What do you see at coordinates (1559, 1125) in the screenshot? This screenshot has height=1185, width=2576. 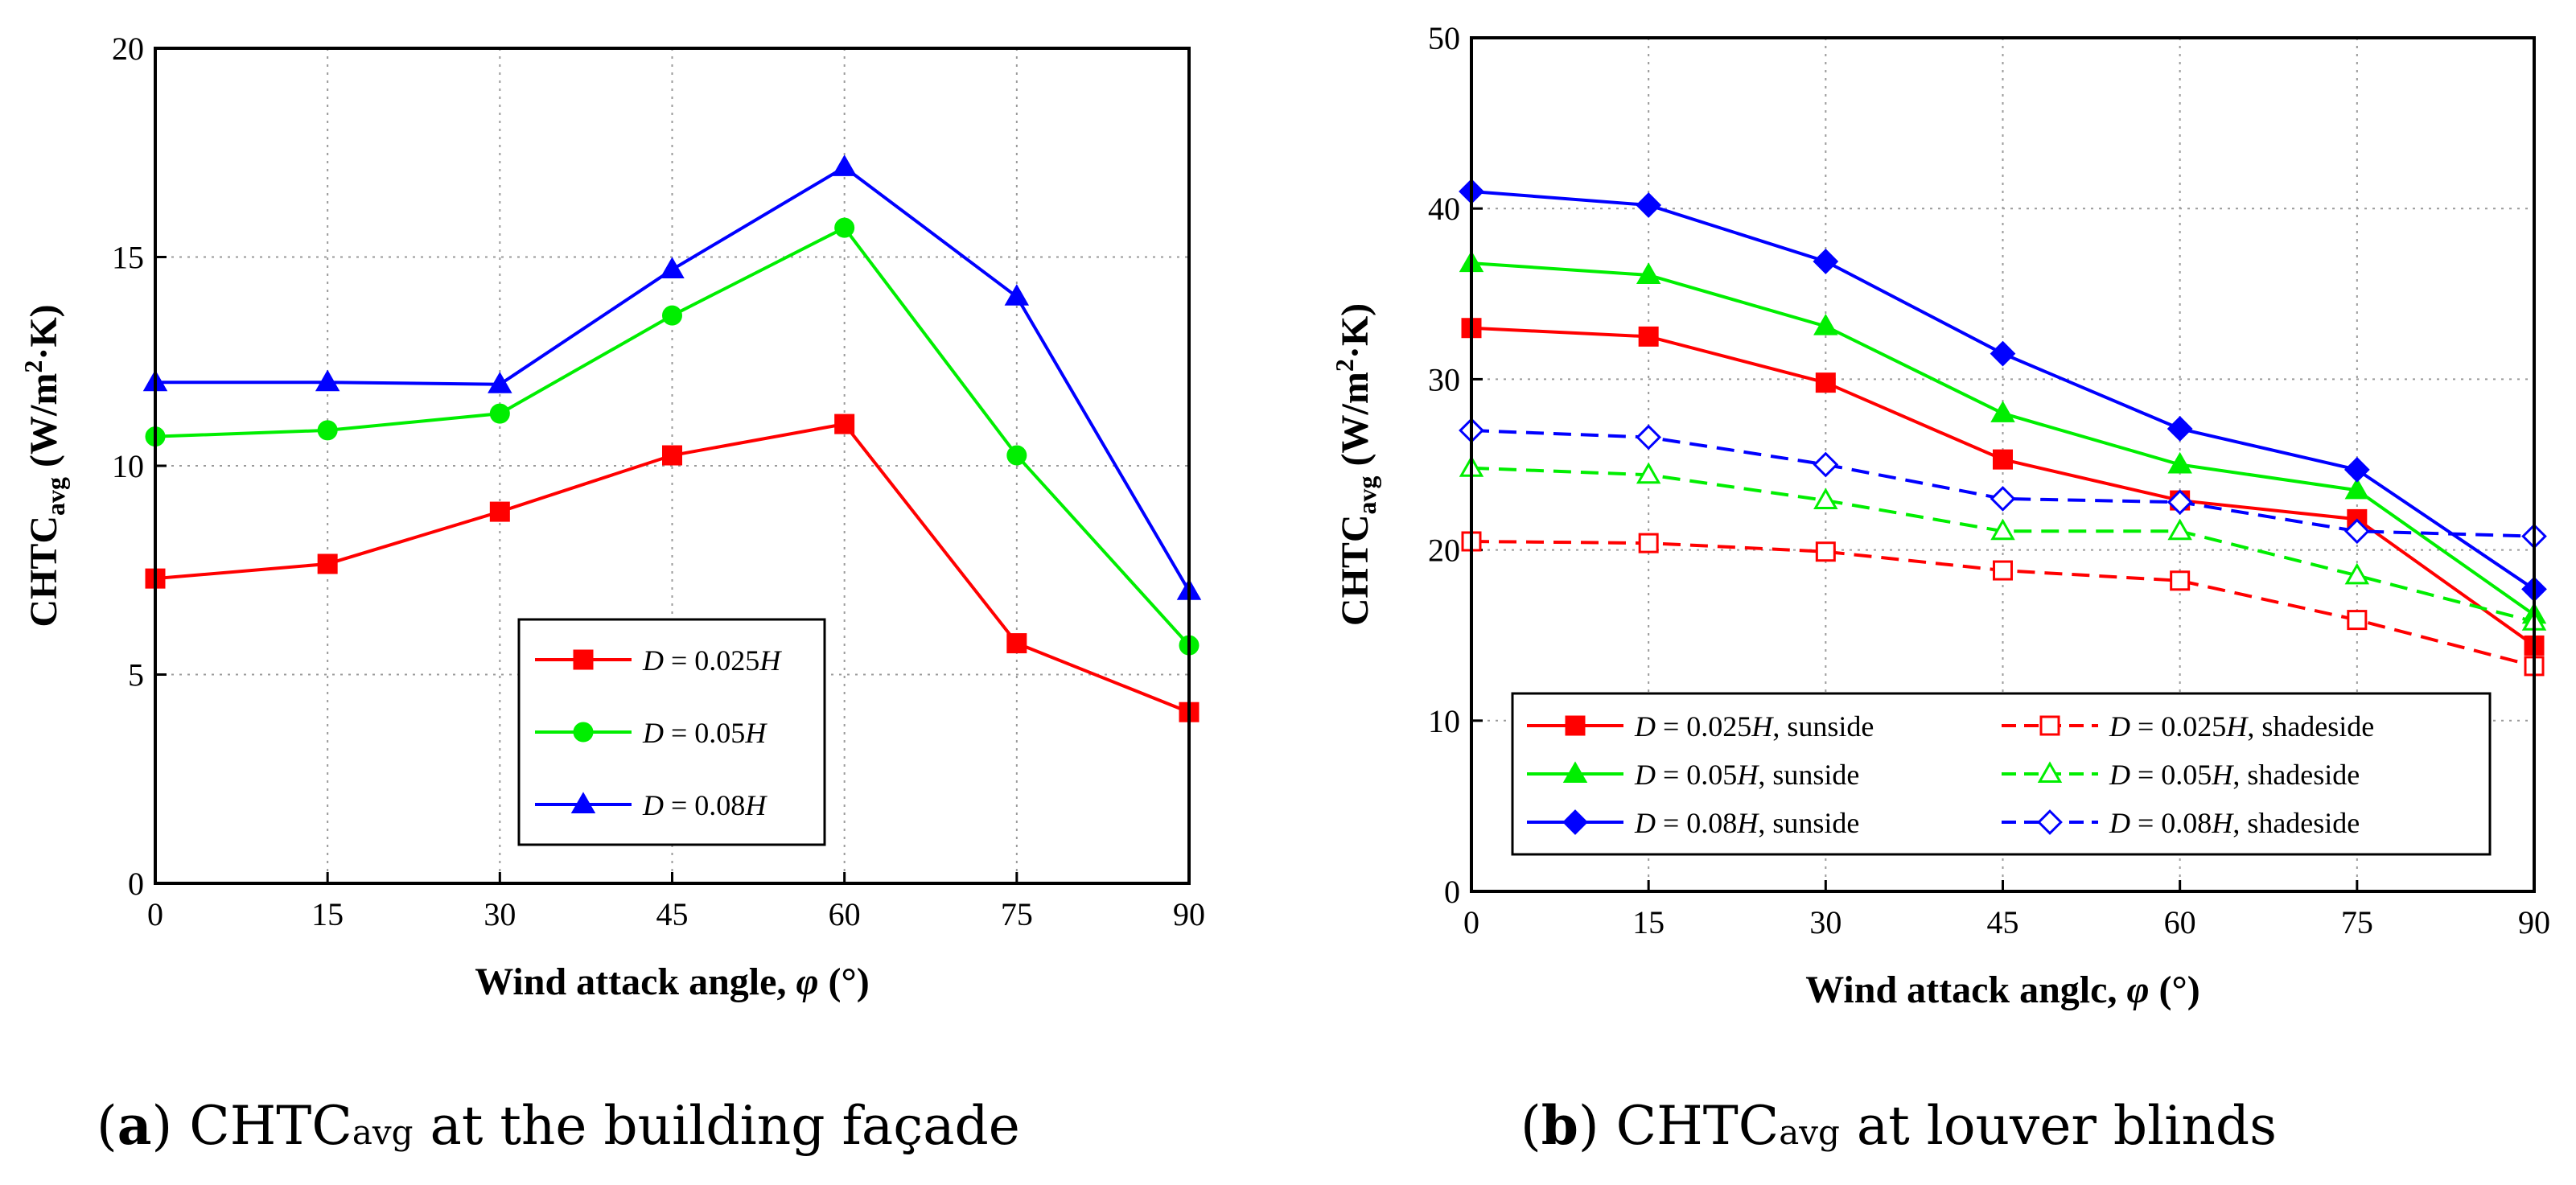 I see `caption-b-label: b` at bounding box center [1559, 1125].